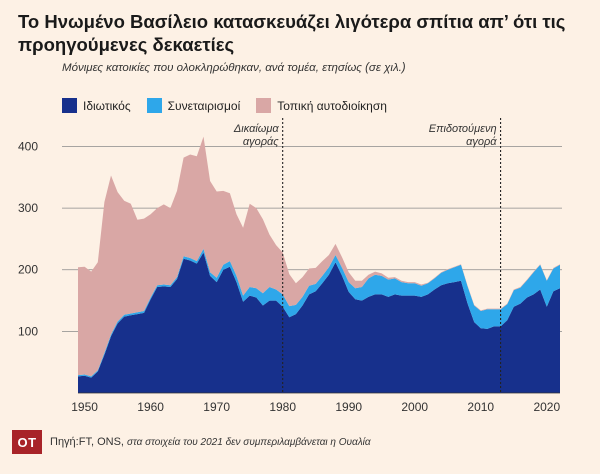 The image size is (600, 474). I want to click on legend-swatch-housing-associations, so click(154, 105).